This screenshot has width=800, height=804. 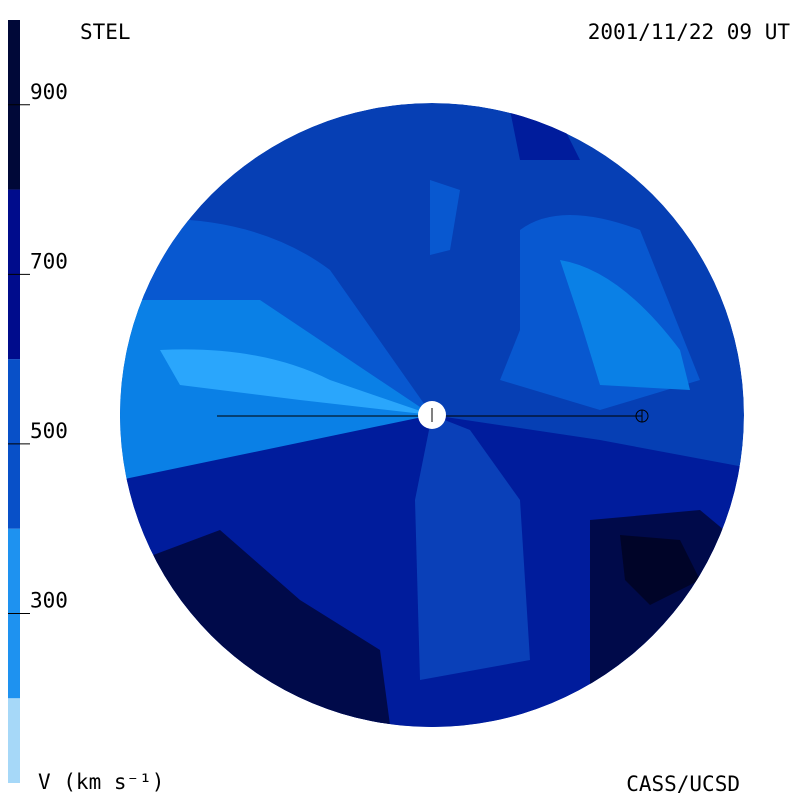 I want to click on title: STEL, so click(x=105, y=32).